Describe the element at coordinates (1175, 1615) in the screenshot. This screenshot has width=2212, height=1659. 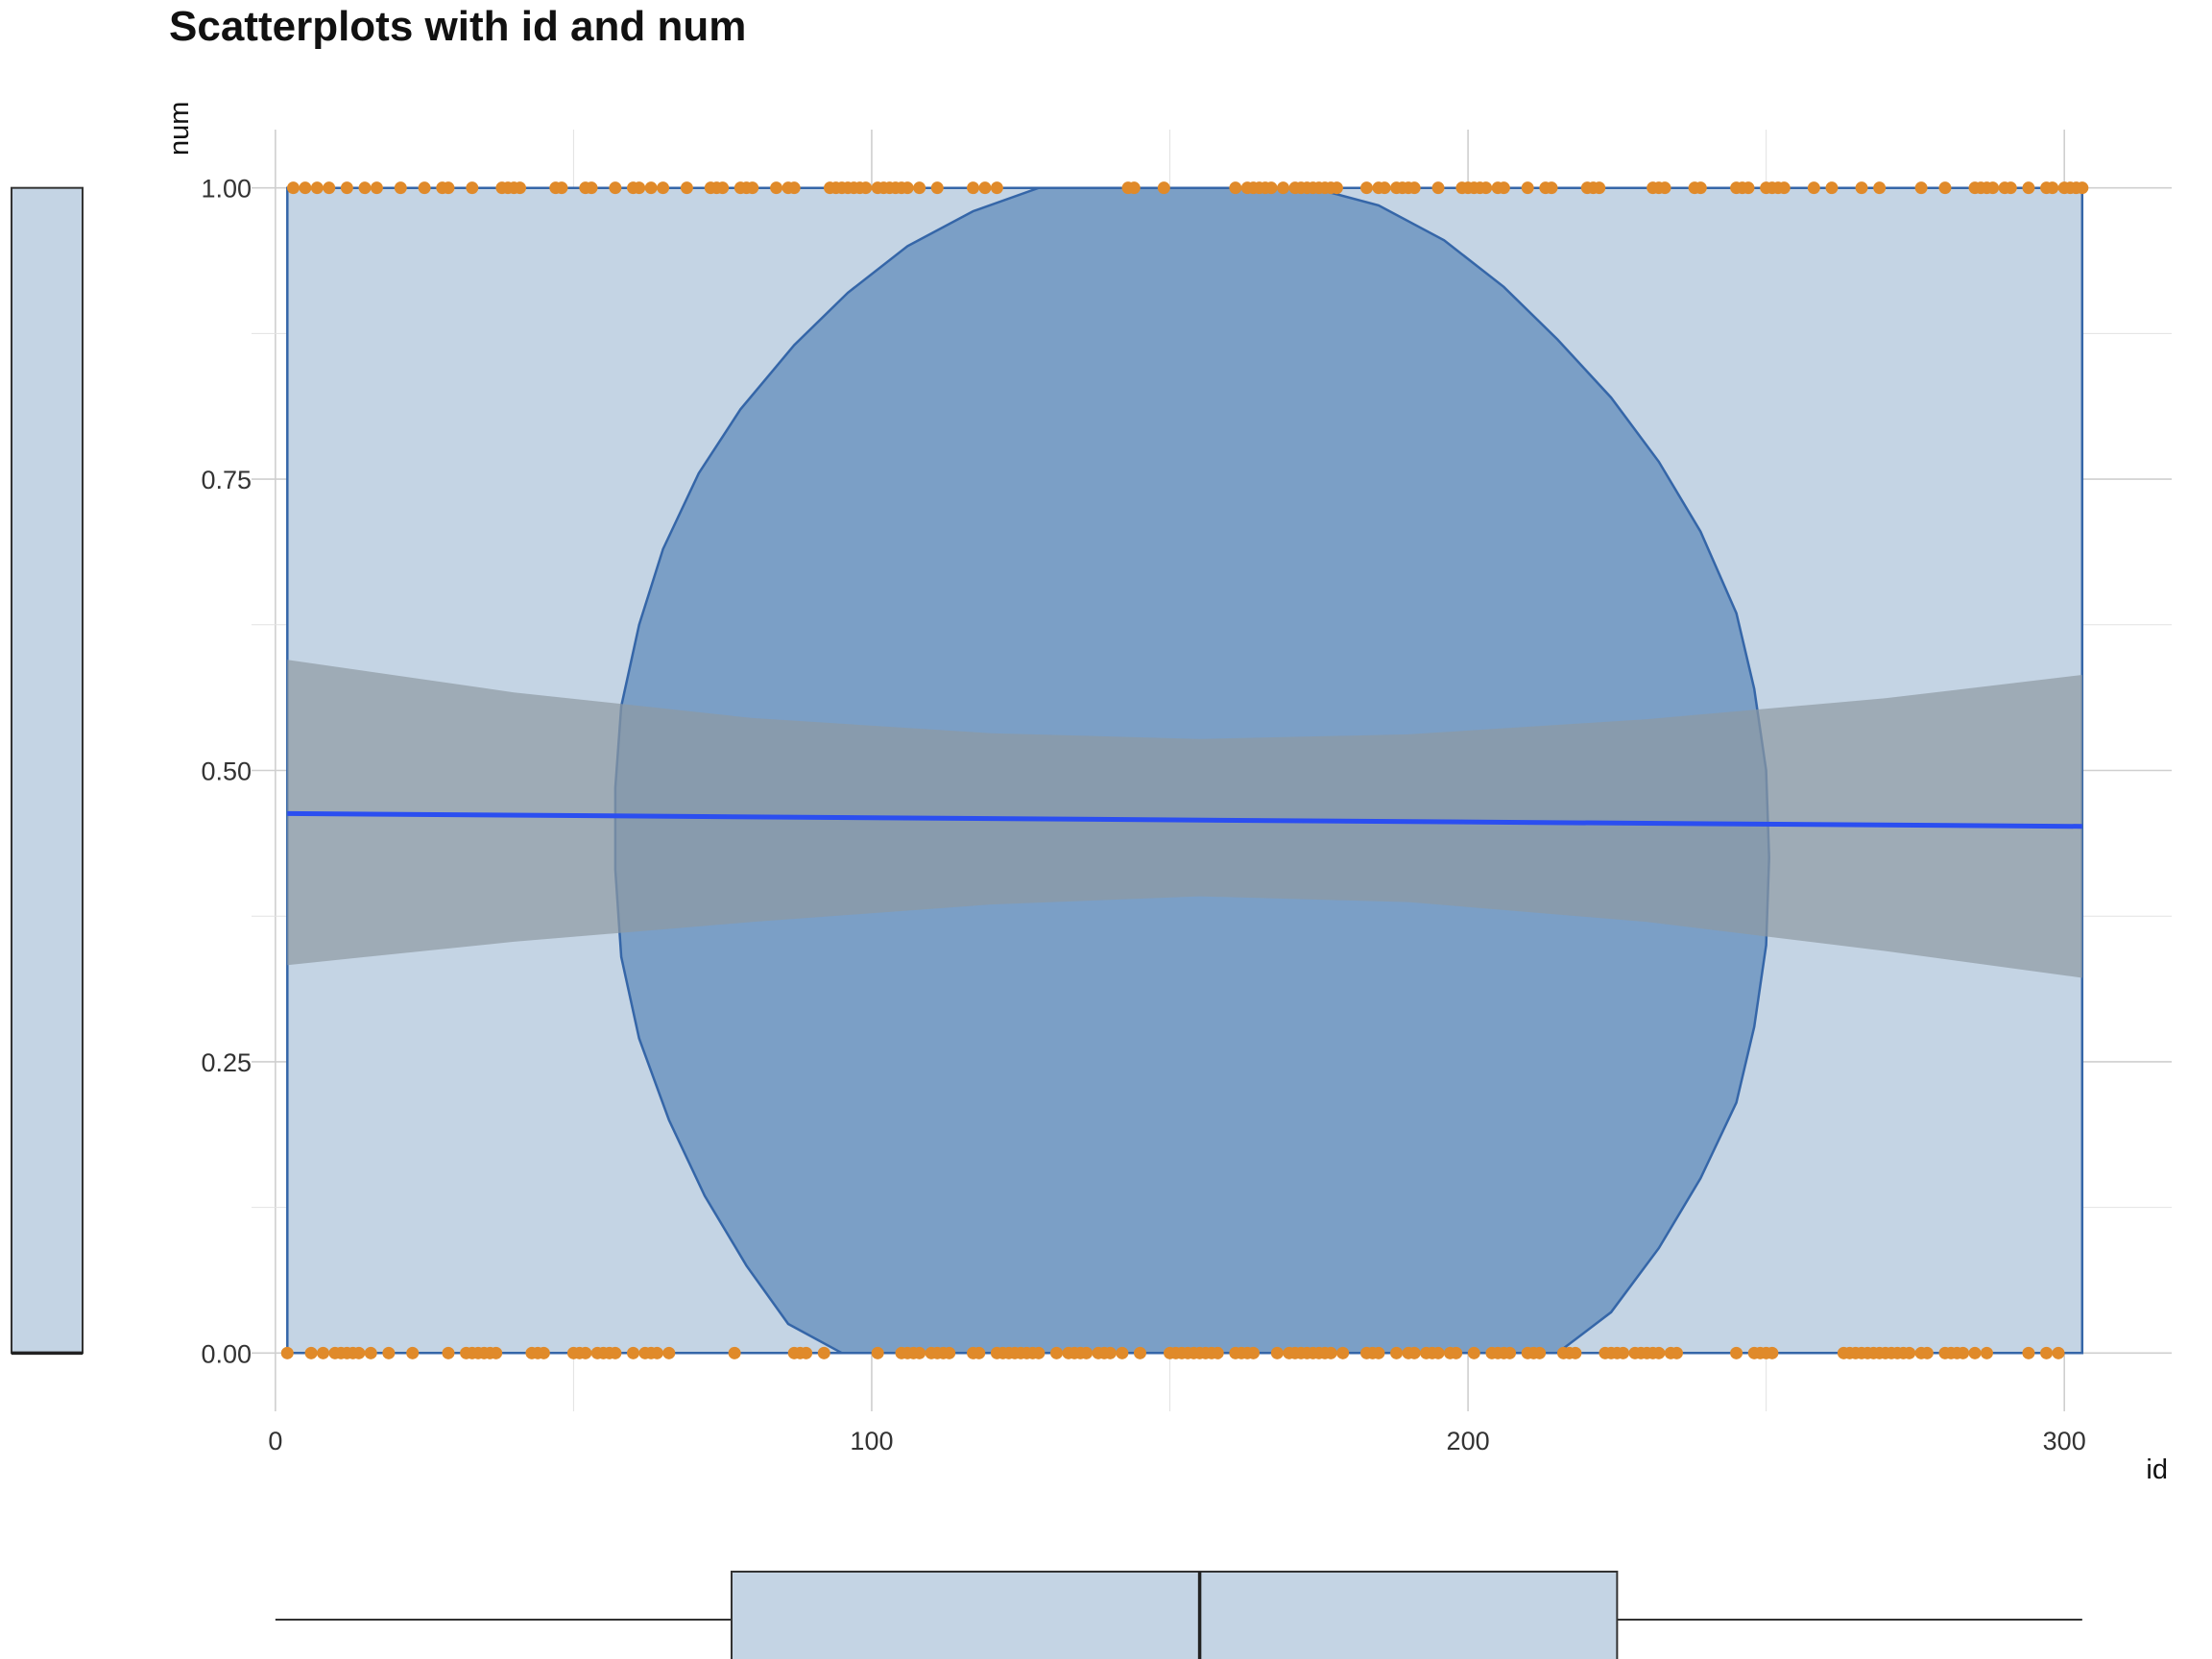
I see `x-boxplot-box` at that location.